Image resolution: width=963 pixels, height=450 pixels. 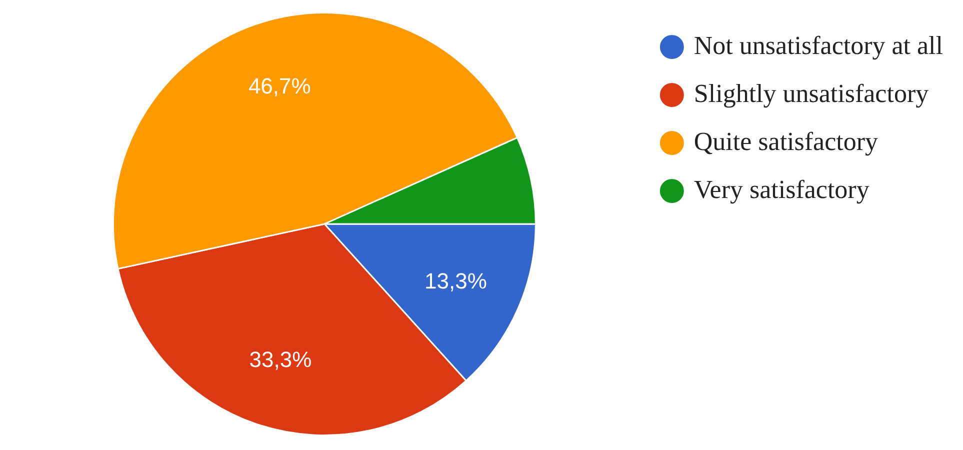 I want to click on data-label: 46,7%, so click(x=279, y=86).